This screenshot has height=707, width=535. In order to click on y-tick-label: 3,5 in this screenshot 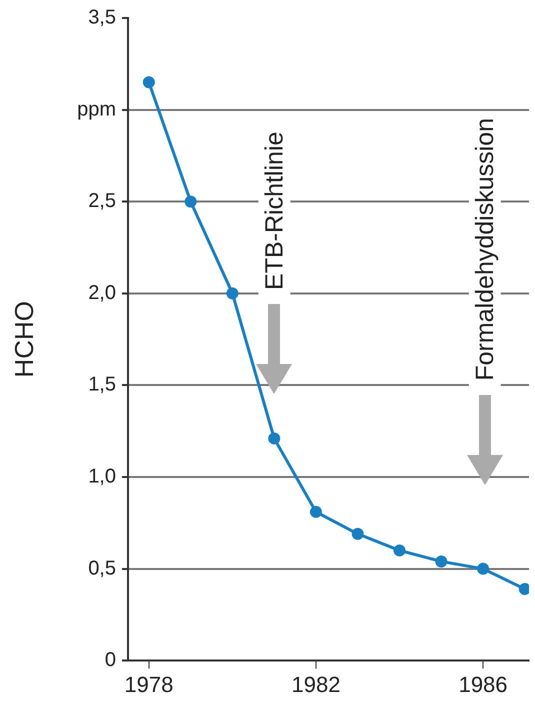, I will do `click(102, 17)`.